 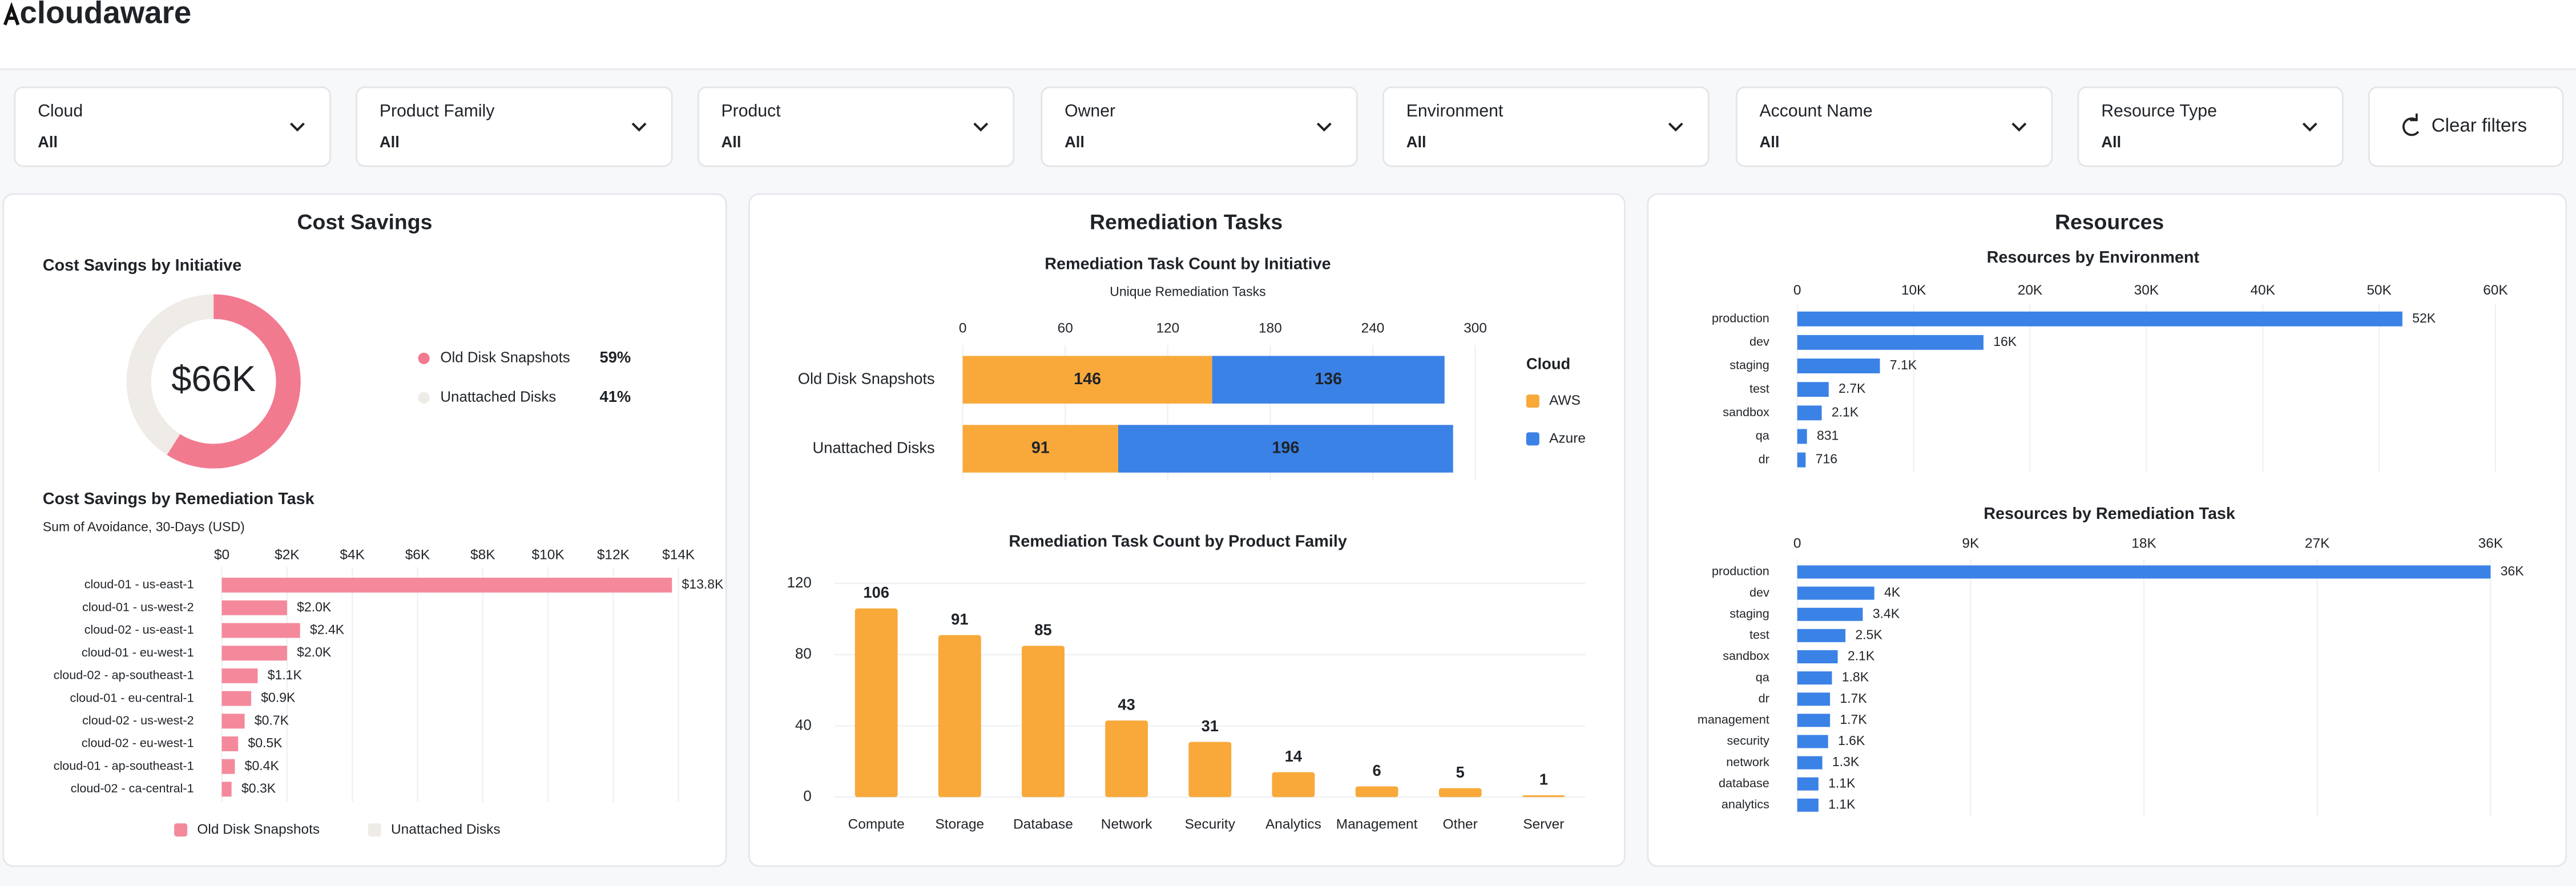 What do you see at coordinates (1373, 328) in the screenshot?
I see `x-tick-label: 240` at bounding box center [1373, 328].